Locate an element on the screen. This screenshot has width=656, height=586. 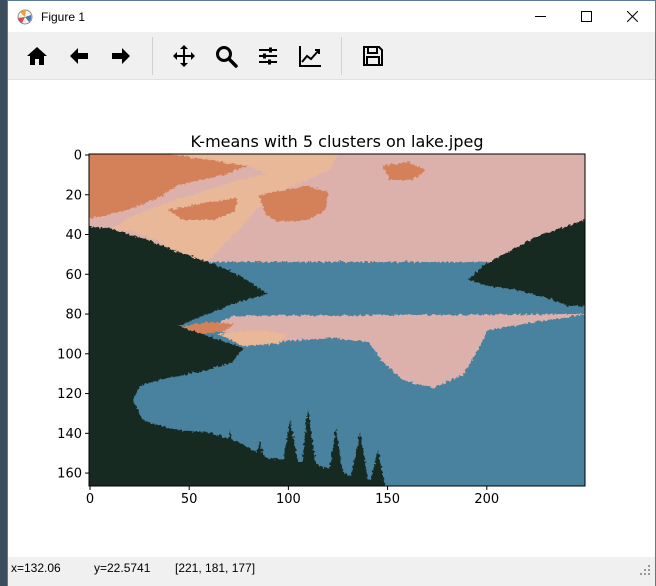
window-controls is located at coordinates (586, 16).